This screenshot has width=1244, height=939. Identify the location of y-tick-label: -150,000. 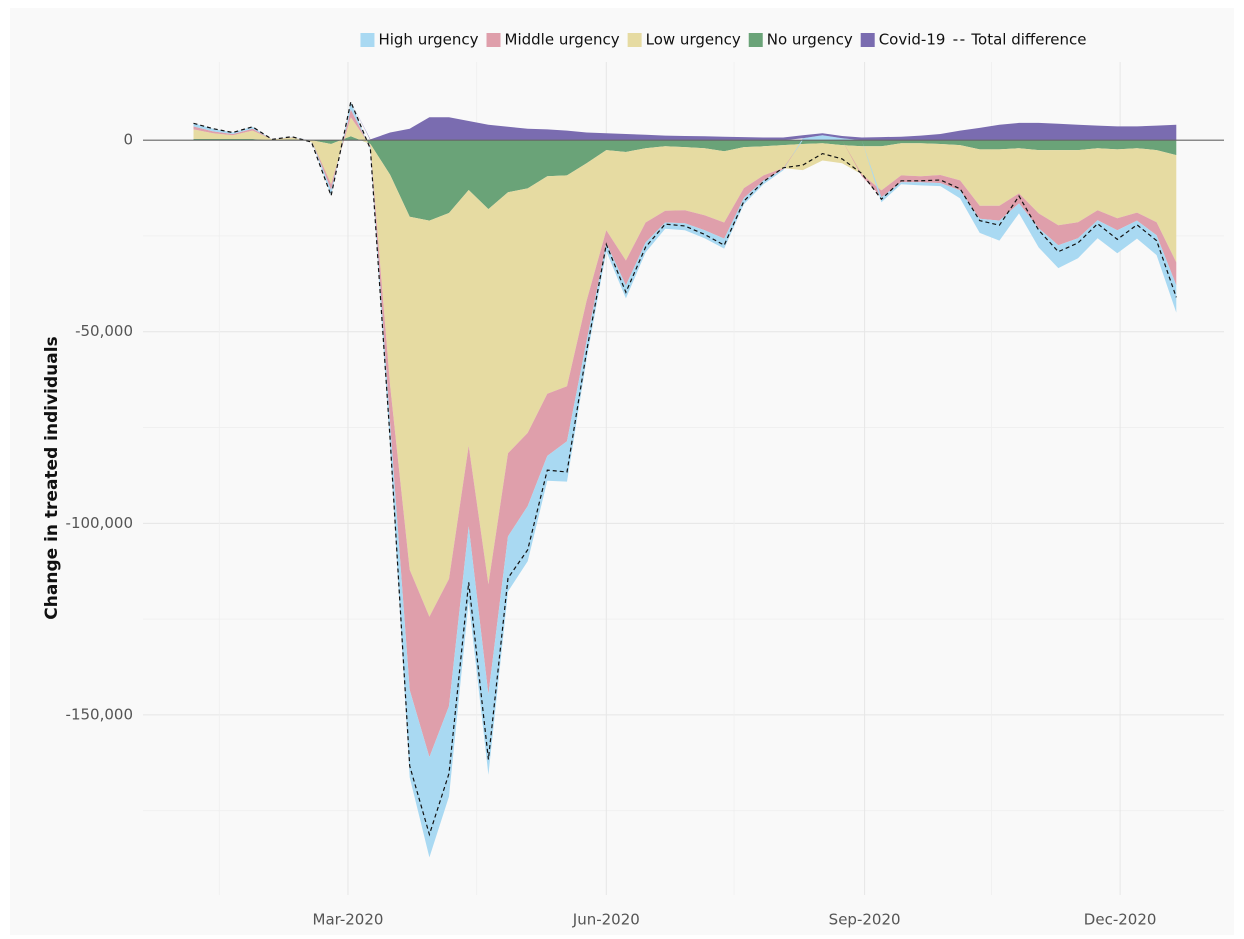
(99, 714).